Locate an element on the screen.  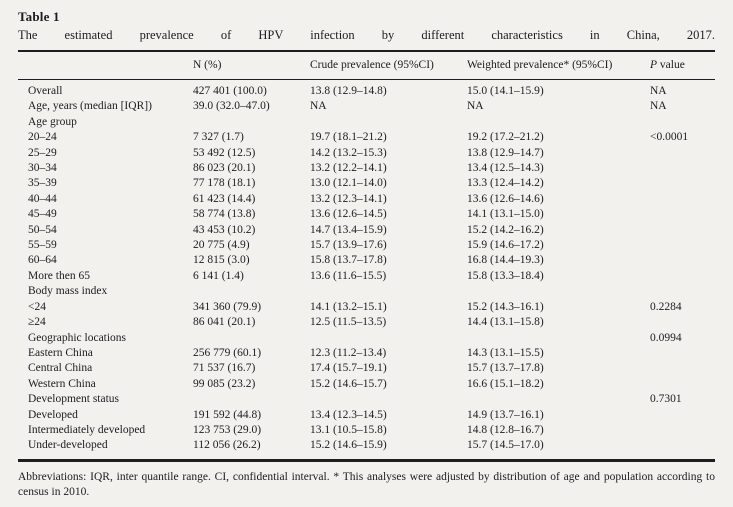
row-label-cell: <24 is located at coordinates (37, 306).